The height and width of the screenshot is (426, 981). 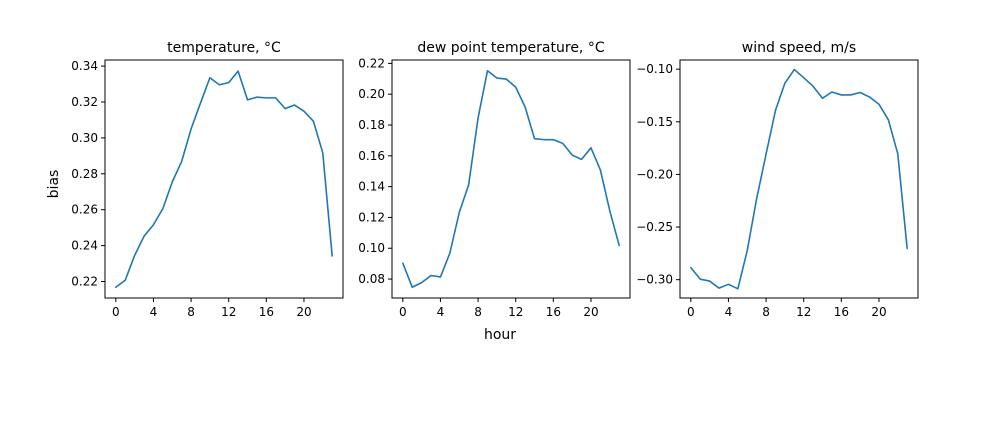 I want to click on y-tick-label: 0.34, so click(x=84, y=66).